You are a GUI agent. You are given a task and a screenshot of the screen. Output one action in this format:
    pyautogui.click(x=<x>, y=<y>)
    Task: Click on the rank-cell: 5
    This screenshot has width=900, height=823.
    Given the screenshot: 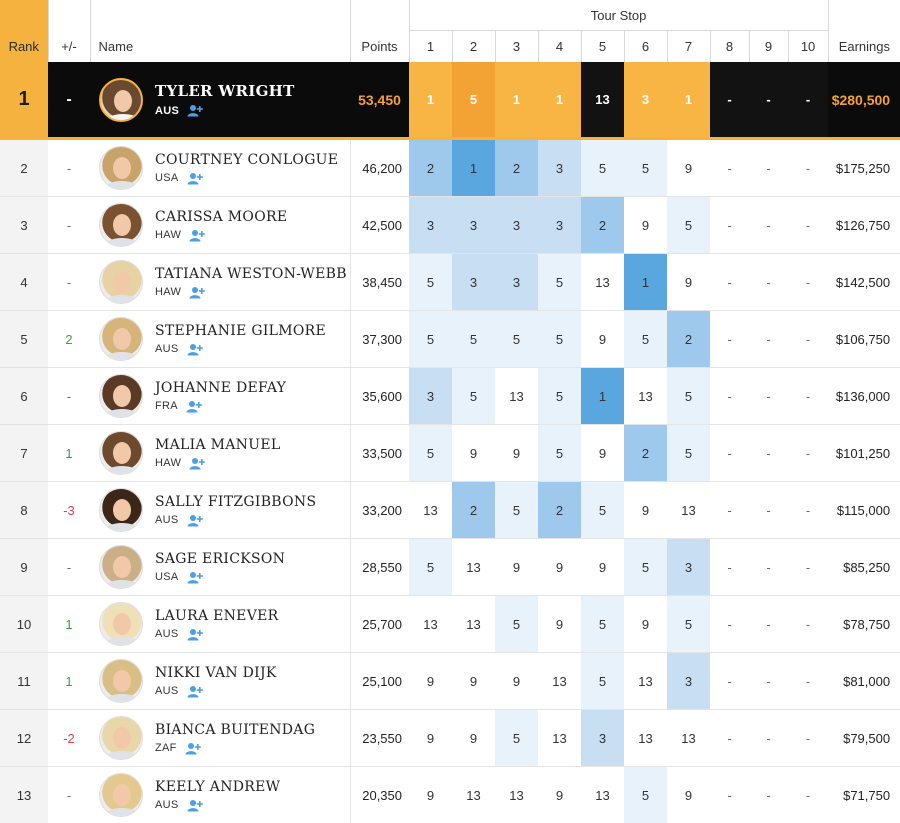 What is the action you would take?
    pyautogui.click(x=24, y=339)
    